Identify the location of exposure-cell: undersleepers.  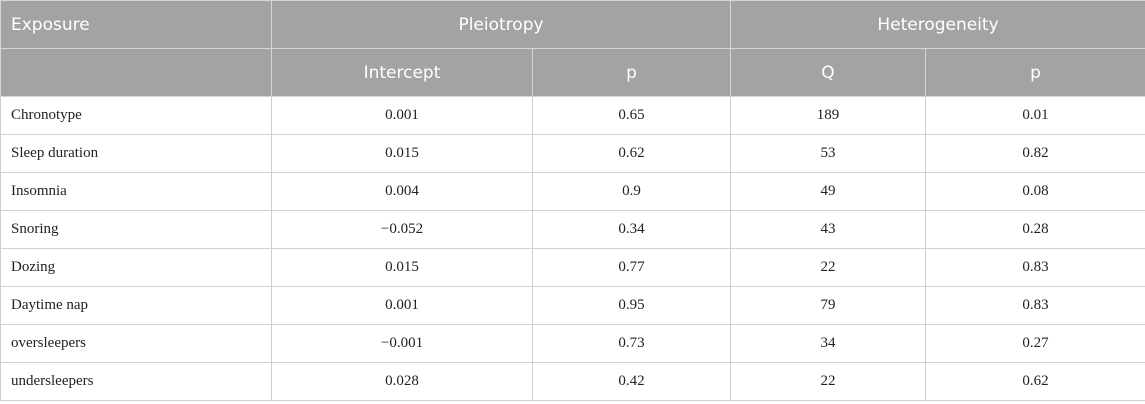
(136, 381).